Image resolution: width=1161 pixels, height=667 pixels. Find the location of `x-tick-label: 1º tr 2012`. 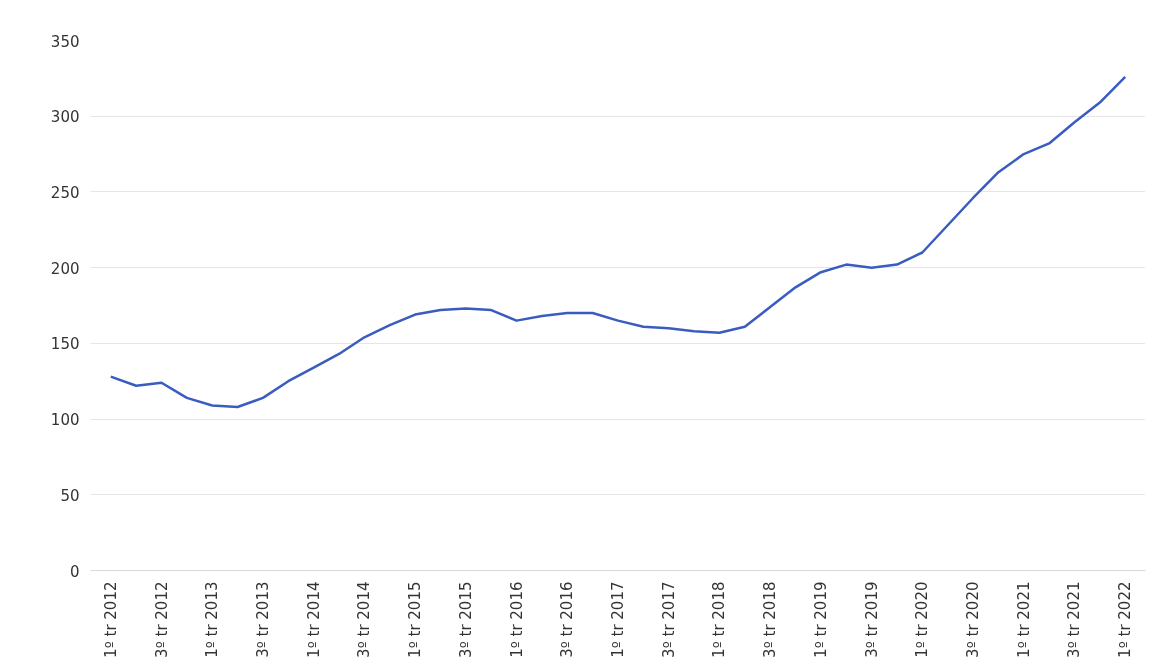

x-tick-label: 1º tr 2012 is located at coordinates (110, 619).